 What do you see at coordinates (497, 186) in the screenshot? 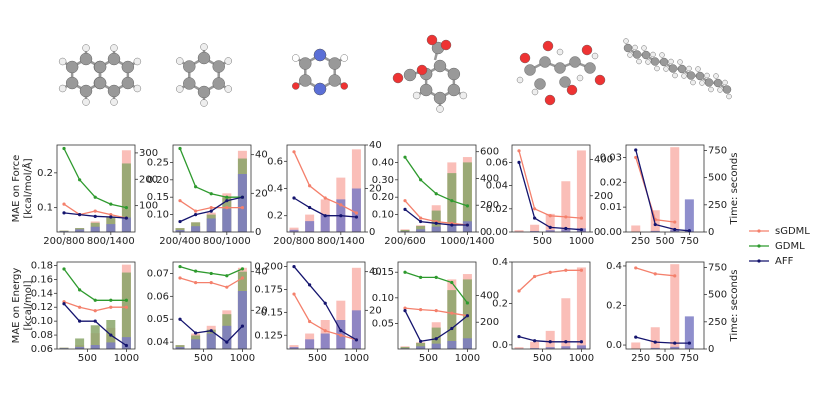
I see `y-tick-label: 0.04` at bounding box center [497, 186].